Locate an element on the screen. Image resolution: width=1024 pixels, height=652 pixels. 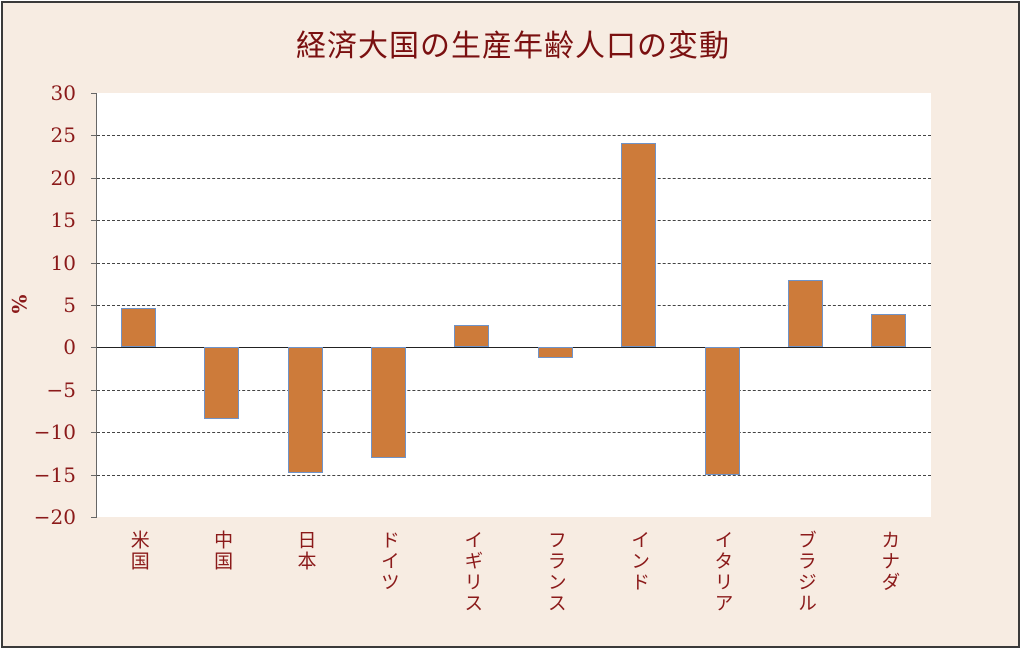
y-tick-label: −10 is located at coordinates (54, 432).